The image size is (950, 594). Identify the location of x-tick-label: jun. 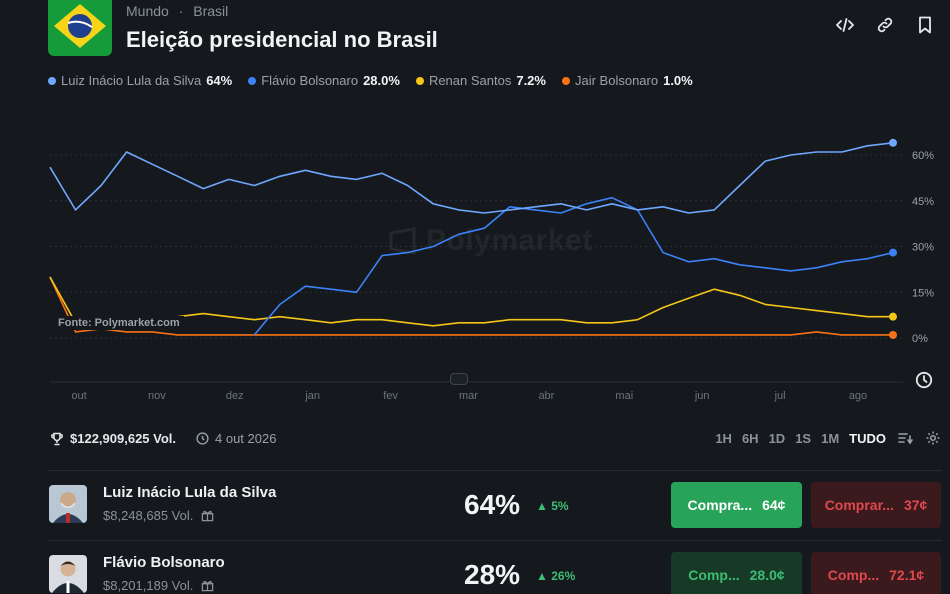
(702, 396).